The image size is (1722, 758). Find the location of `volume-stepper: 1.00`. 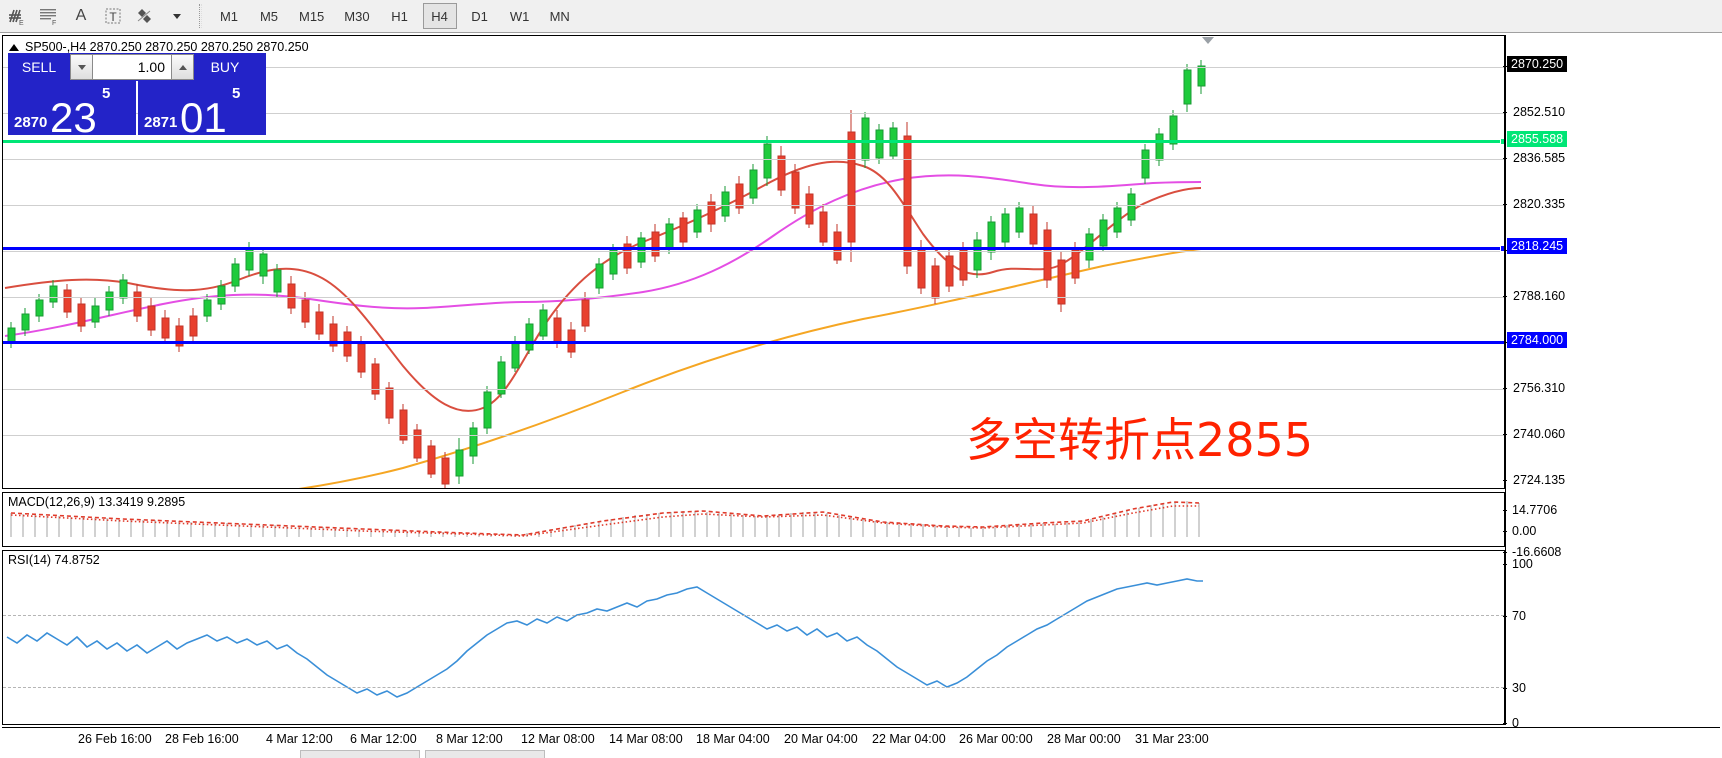

volume-stepper: 1.00 is located at coordinates (132, 67).